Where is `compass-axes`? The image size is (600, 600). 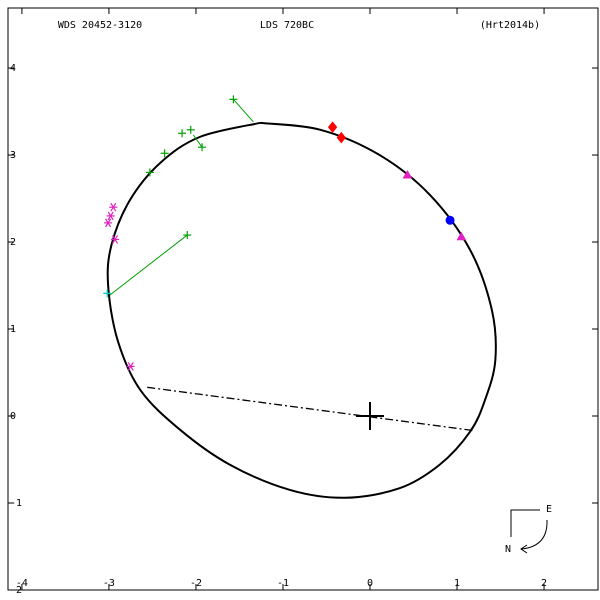
compass-axes is located at coordinates (525, 523).